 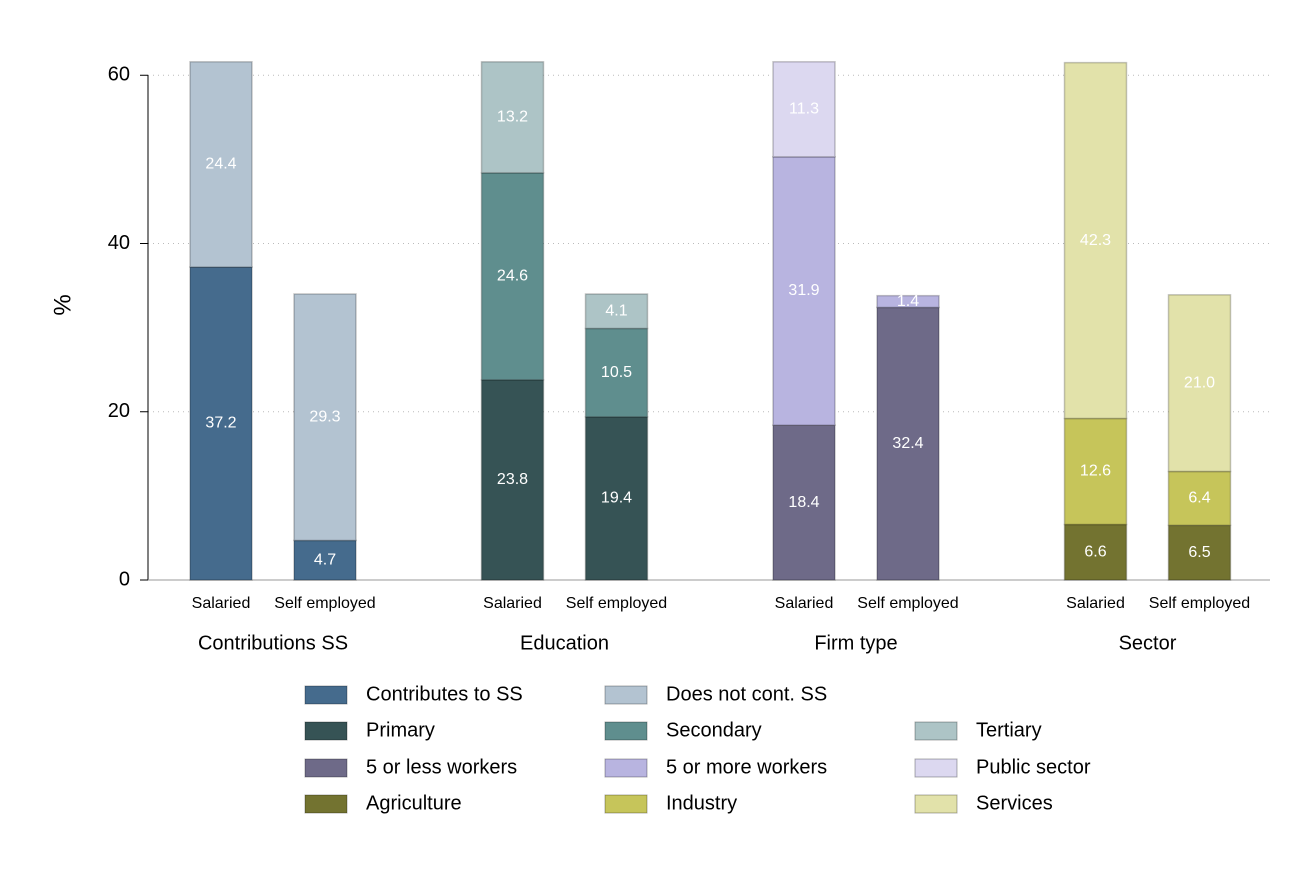 I want to click on legend-label: Tertiary, so click(x=1009, y=730).